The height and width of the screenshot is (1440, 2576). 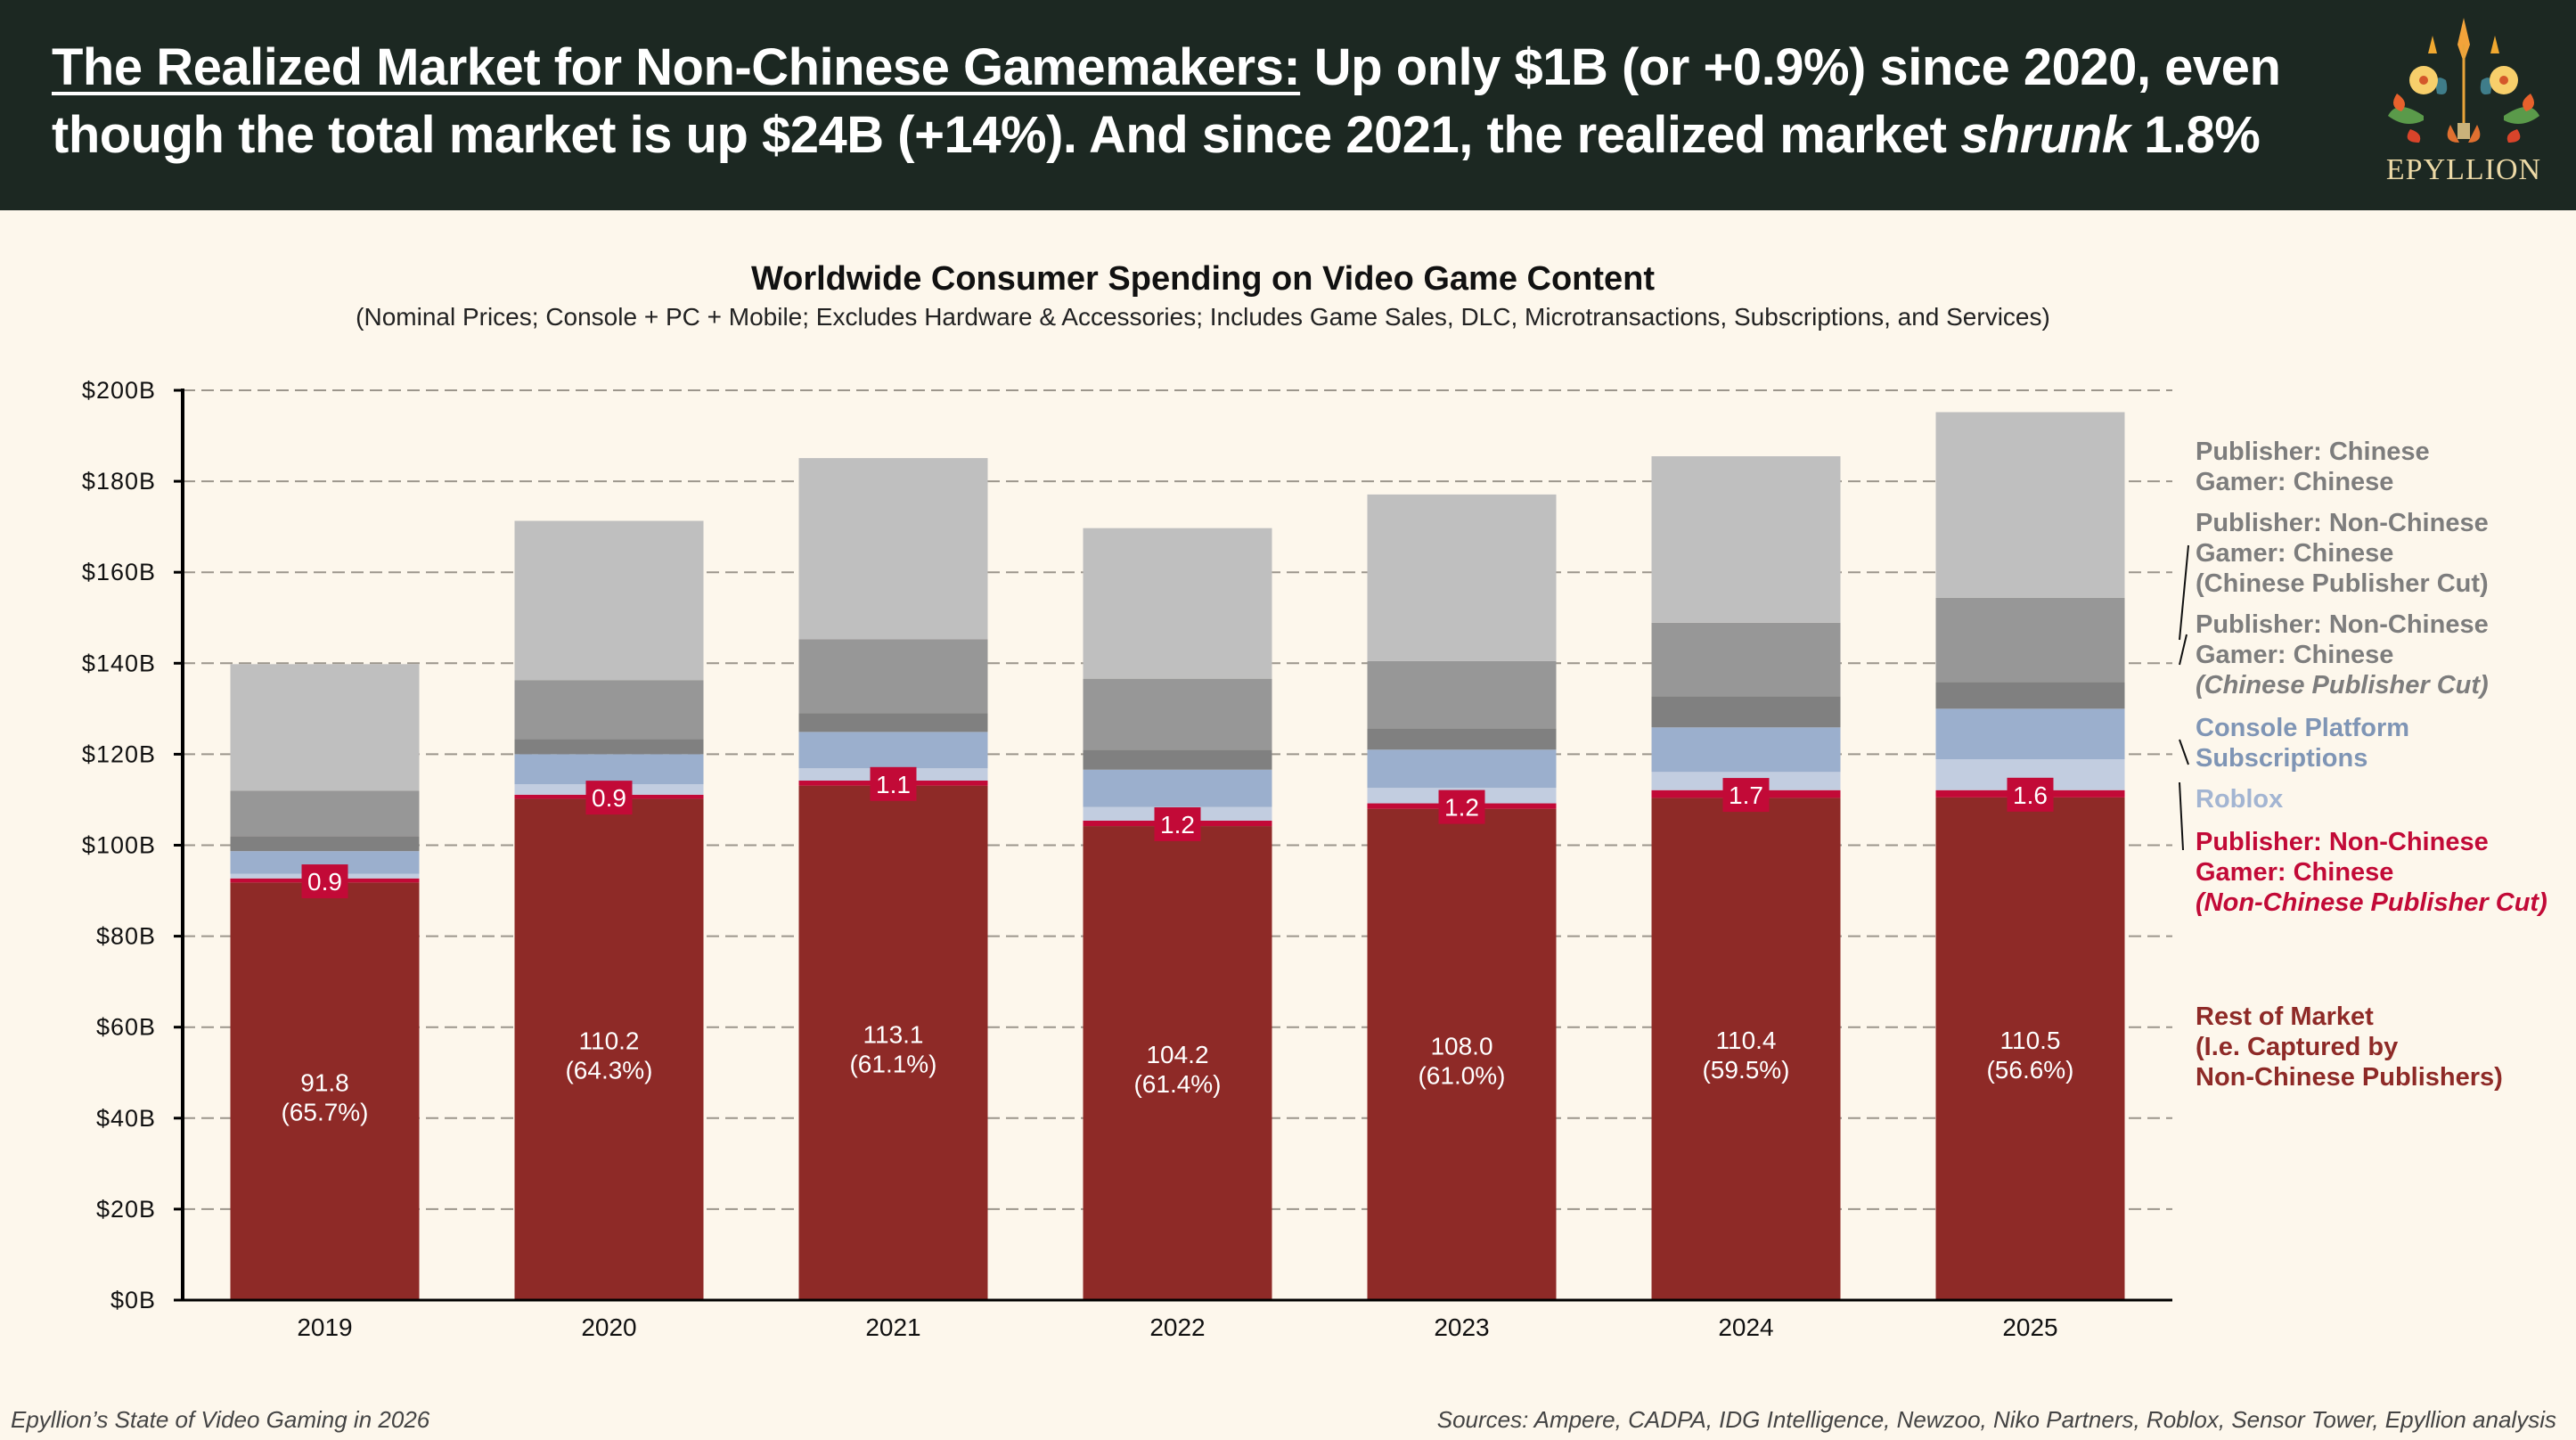 I want to click on rest-of-market-value-label: 108.0, so click(x=1461, y=1046).